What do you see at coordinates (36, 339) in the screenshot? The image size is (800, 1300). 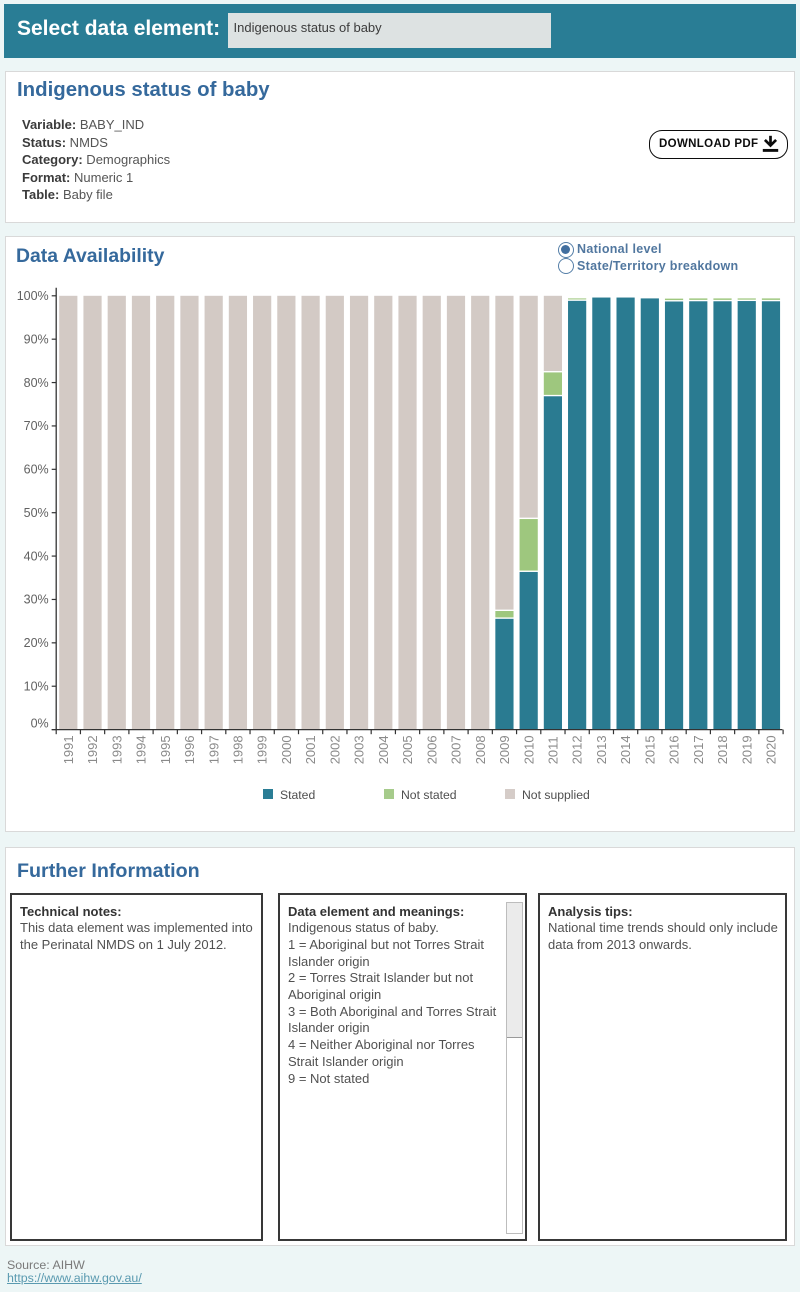 I see `svg-text: 90%` at bounding box center [36, 339].